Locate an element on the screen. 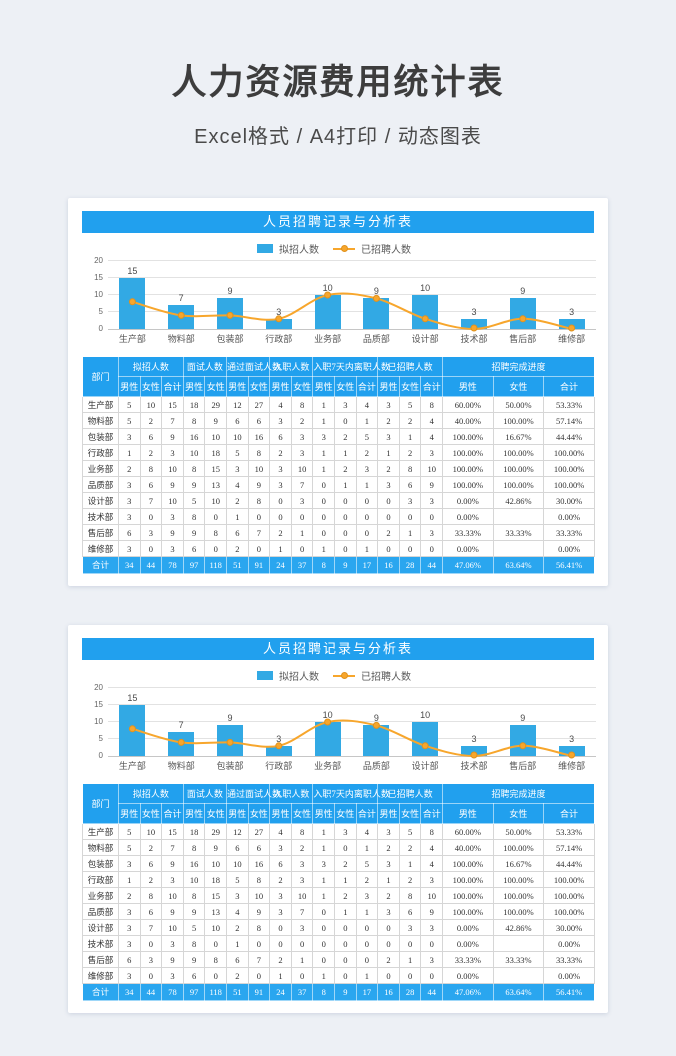 This screenshot has height=1056, width=676. dept-cell: 设计部 is located at coordinates (100, 927).